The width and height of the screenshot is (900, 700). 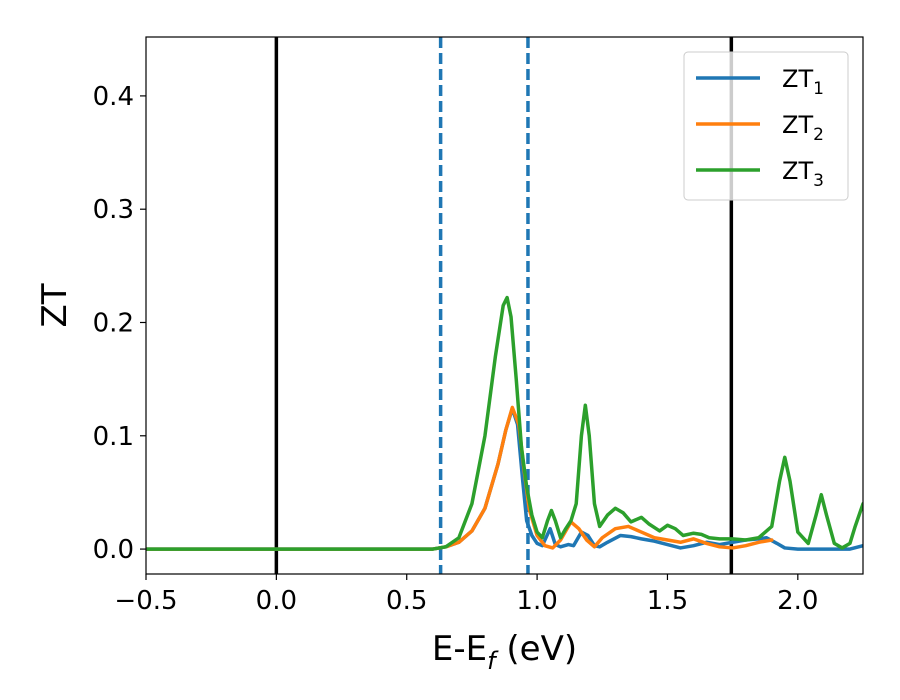 What do you see at coordinates (667, 601) in the screenshot?
I see `x-tick-label: 1.5` at bounding box center [667, 601].